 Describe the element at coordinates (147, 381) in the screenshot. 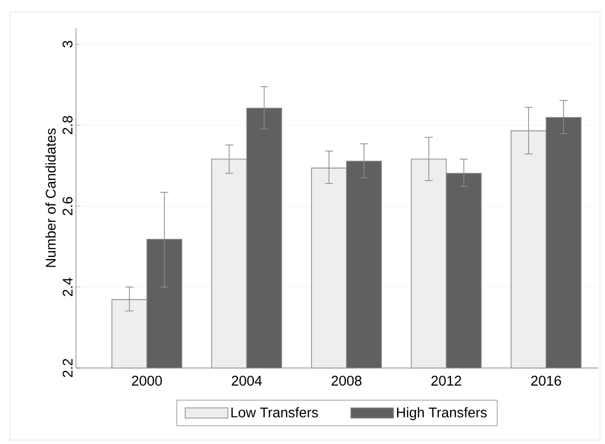

I see `x-tick-label: 2000` at that location.